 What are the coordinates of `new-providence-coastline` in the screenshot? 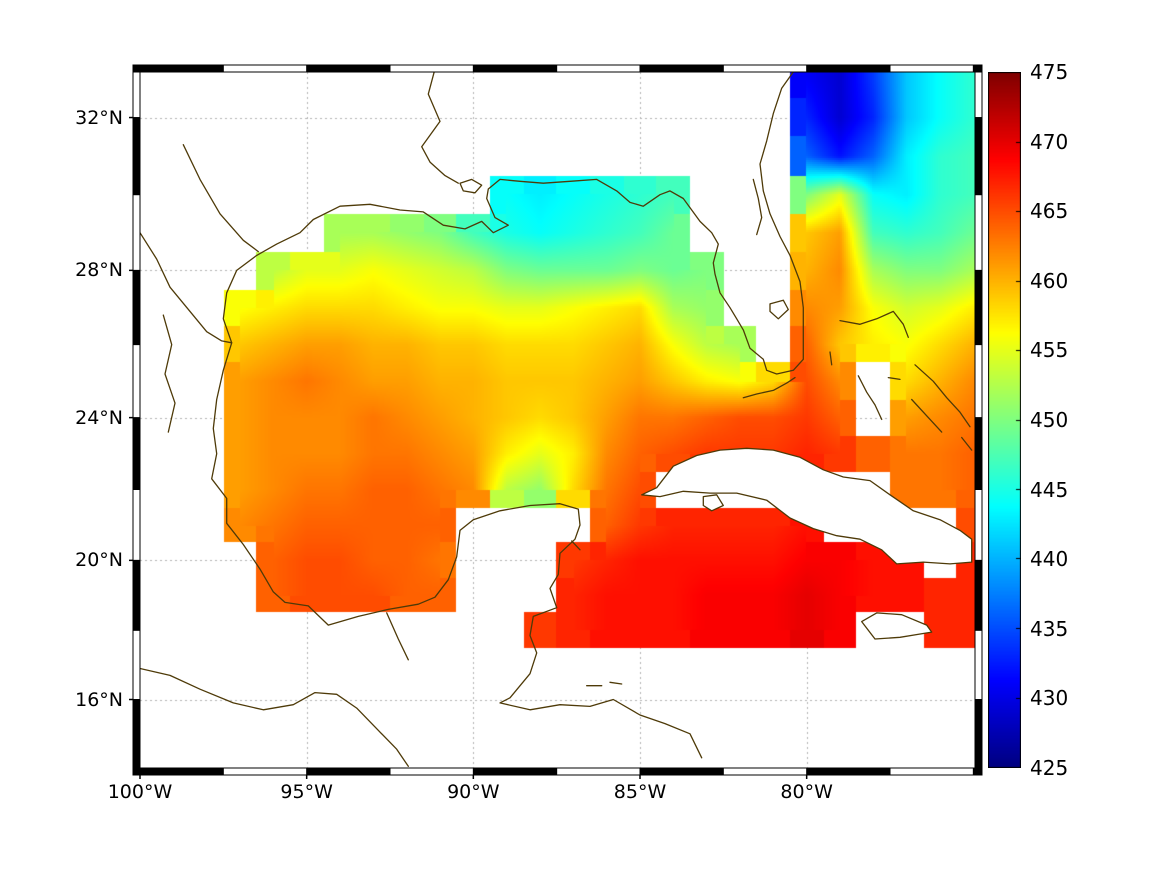 It's located at (894, 378).